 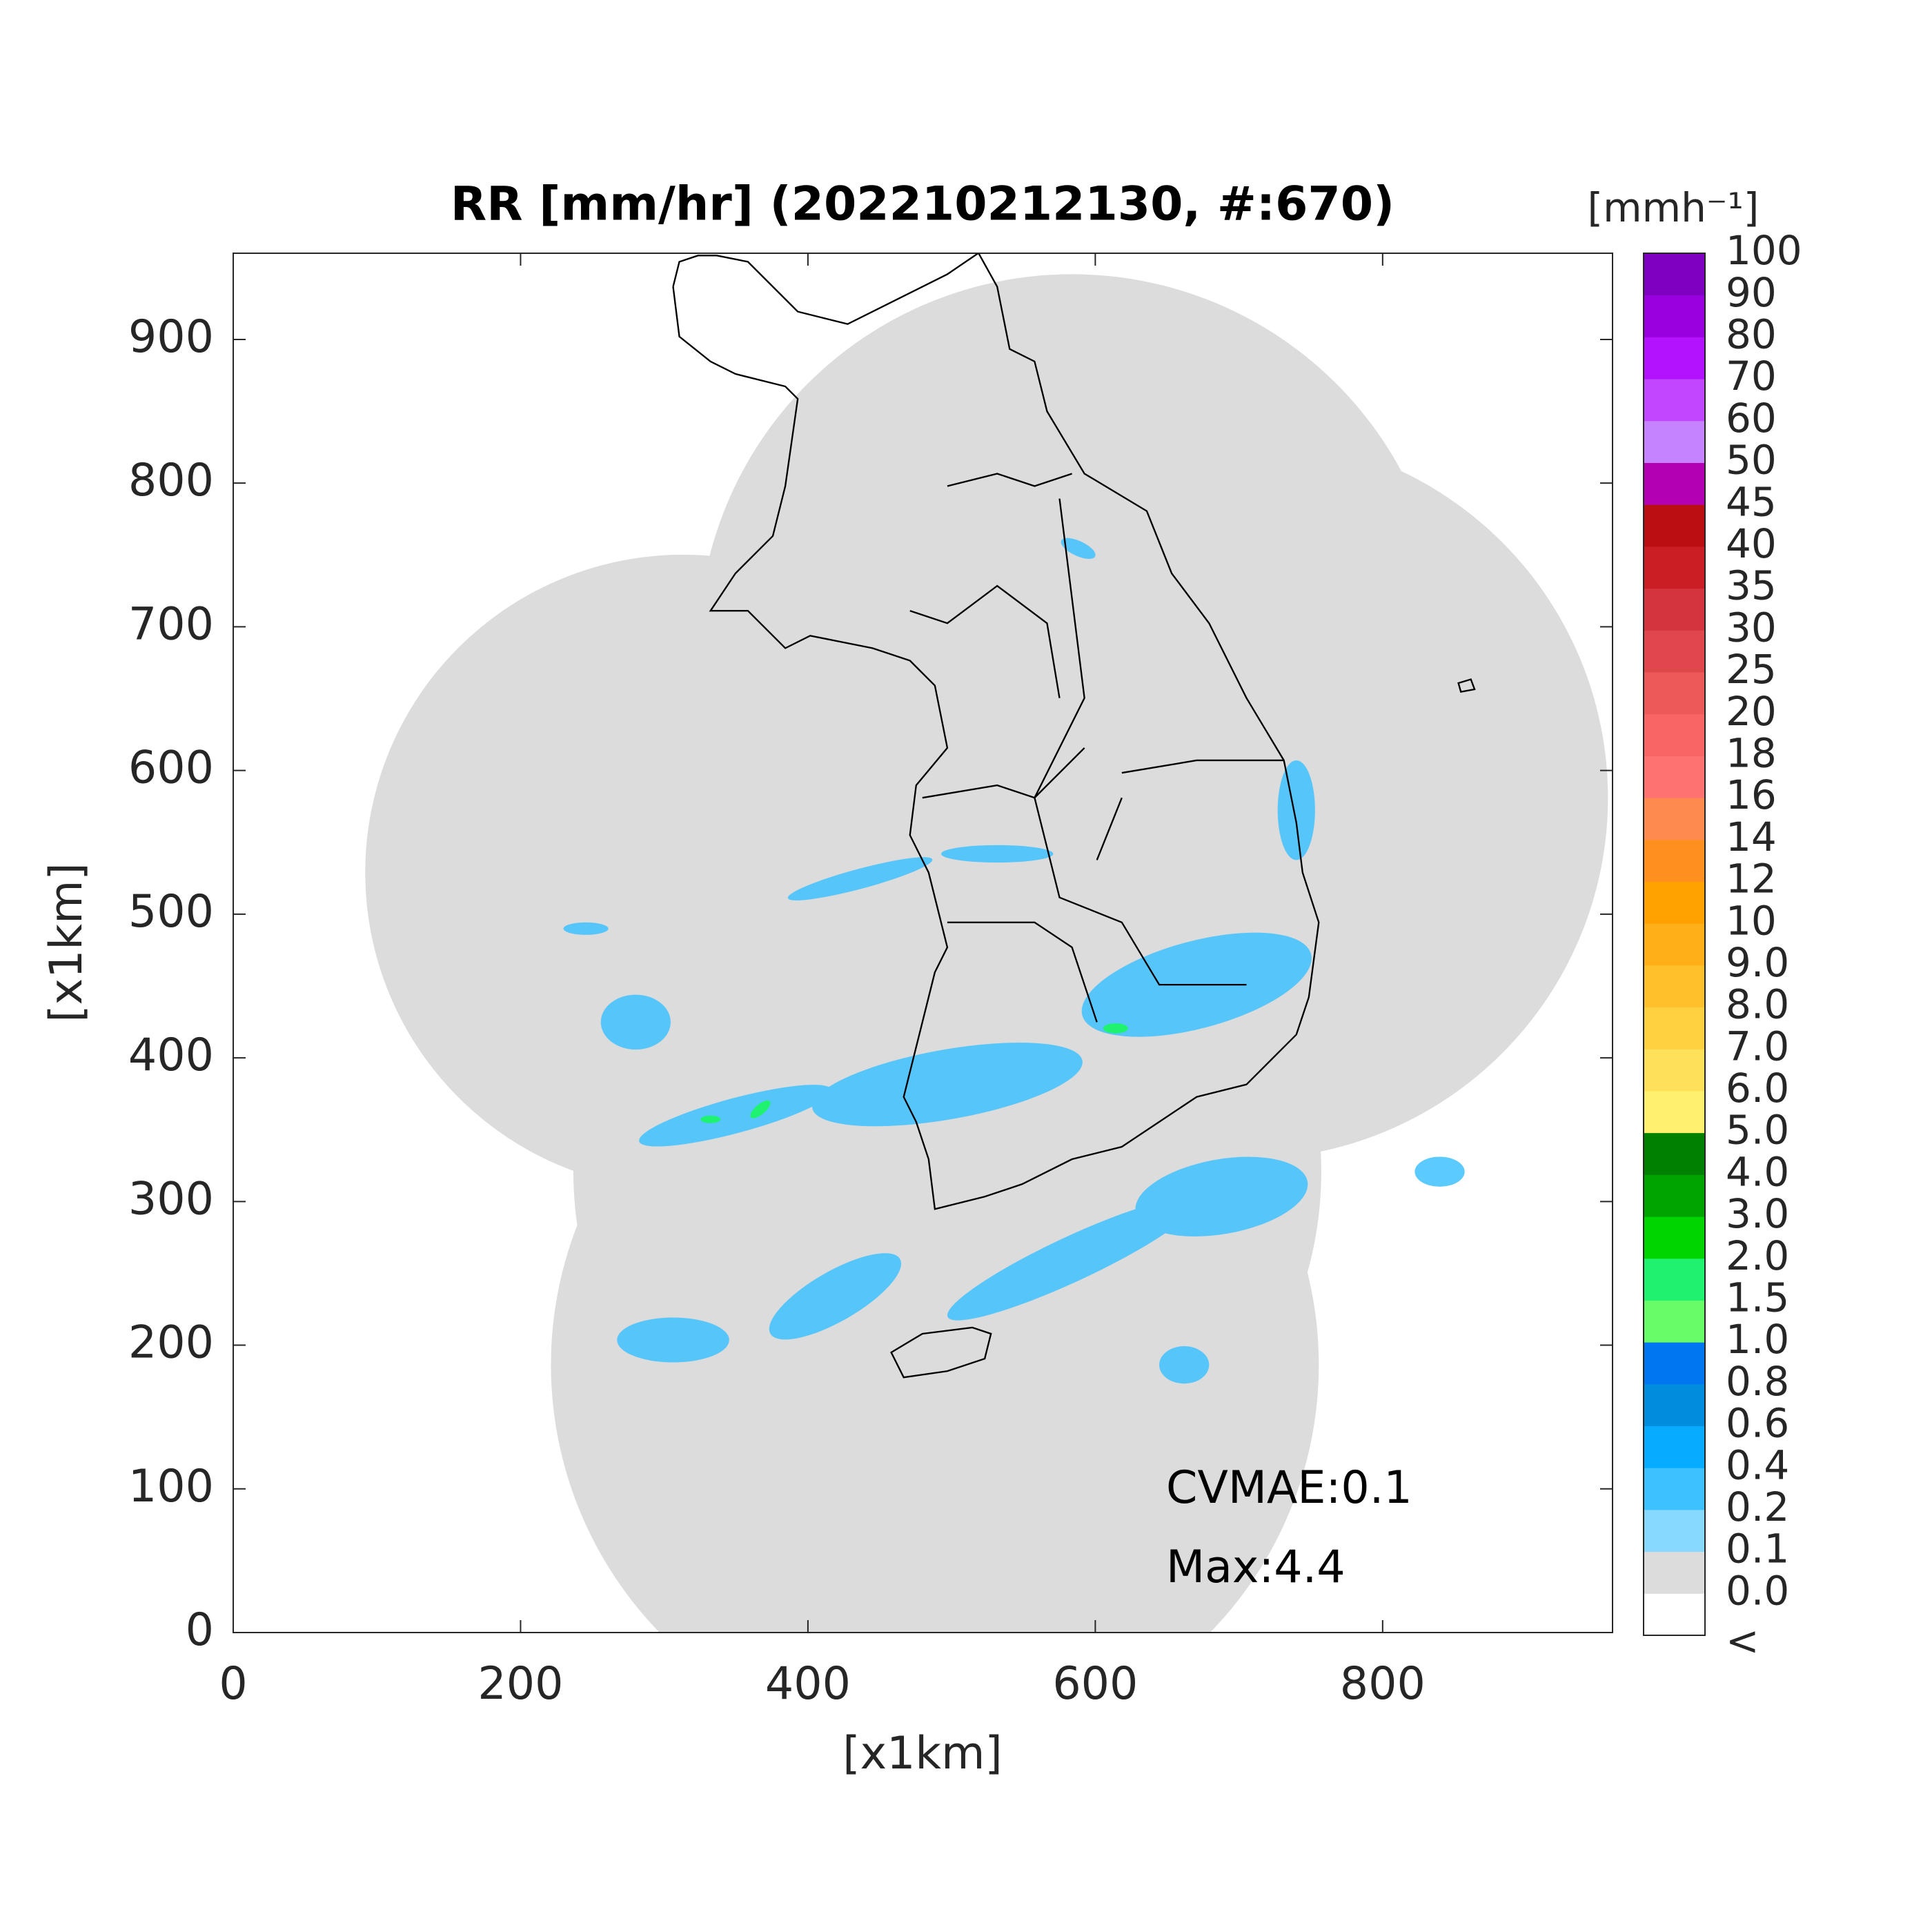 What do you see at coordinates (922, 1754) in the screenshot?
I see `x-axis-label: [x1km]` at bounding box center [922, 1754].